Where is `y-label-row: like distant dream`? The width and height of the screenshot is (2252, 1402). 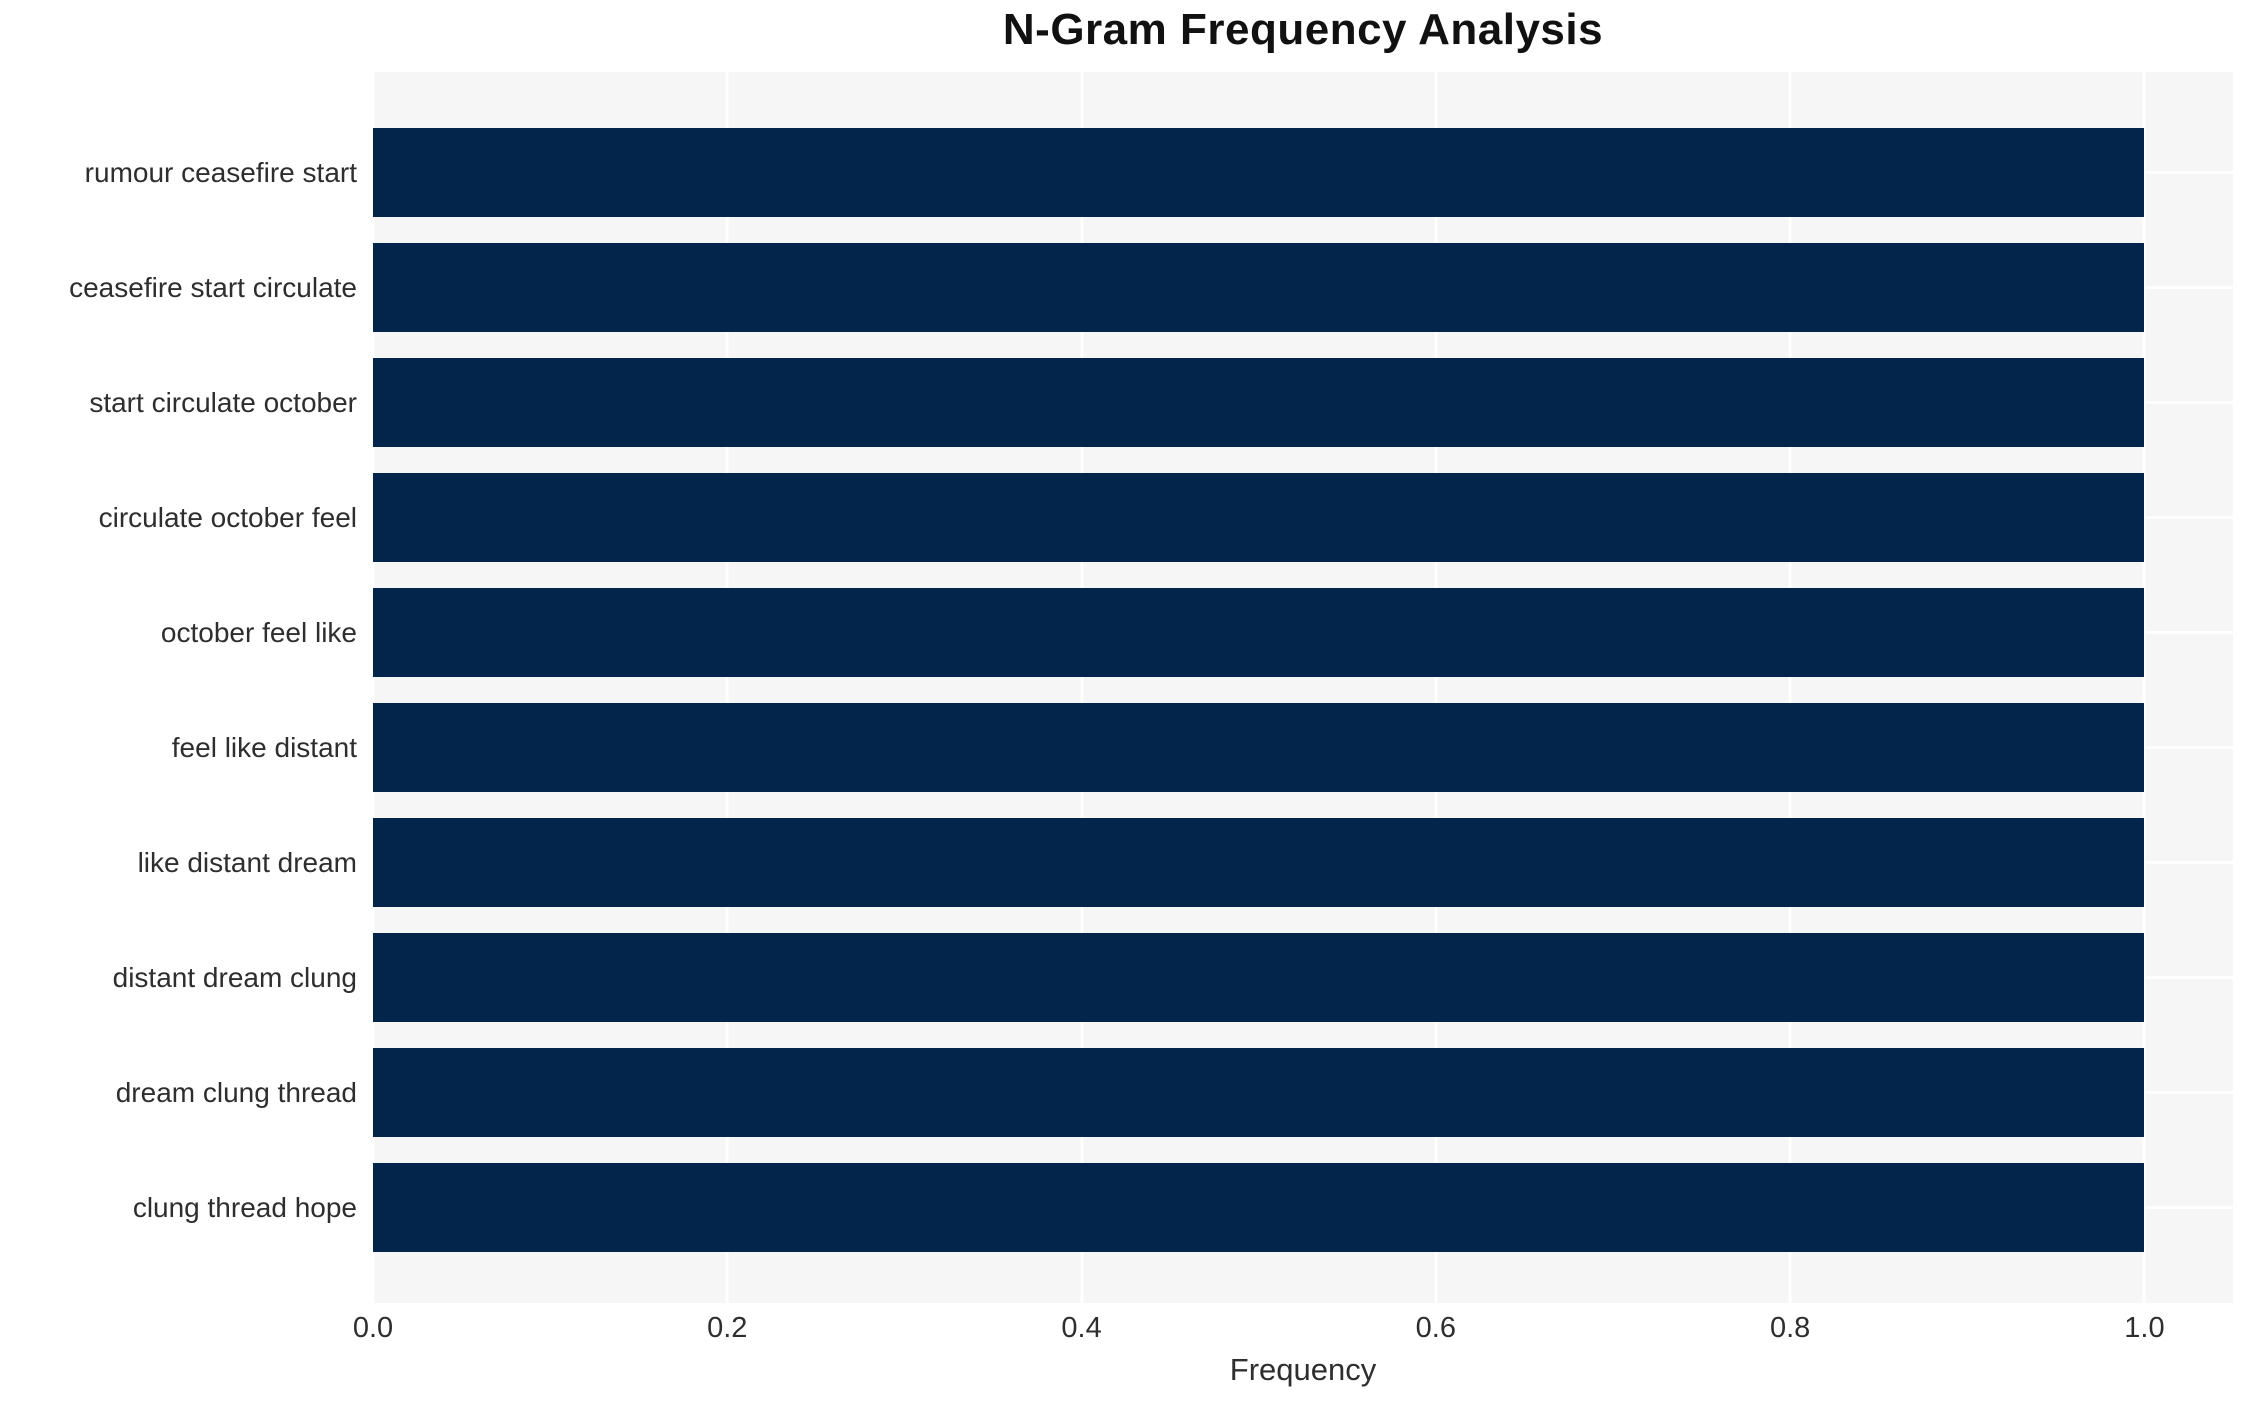
y-label-row: like distant dream is located at coordinates (178, 862).